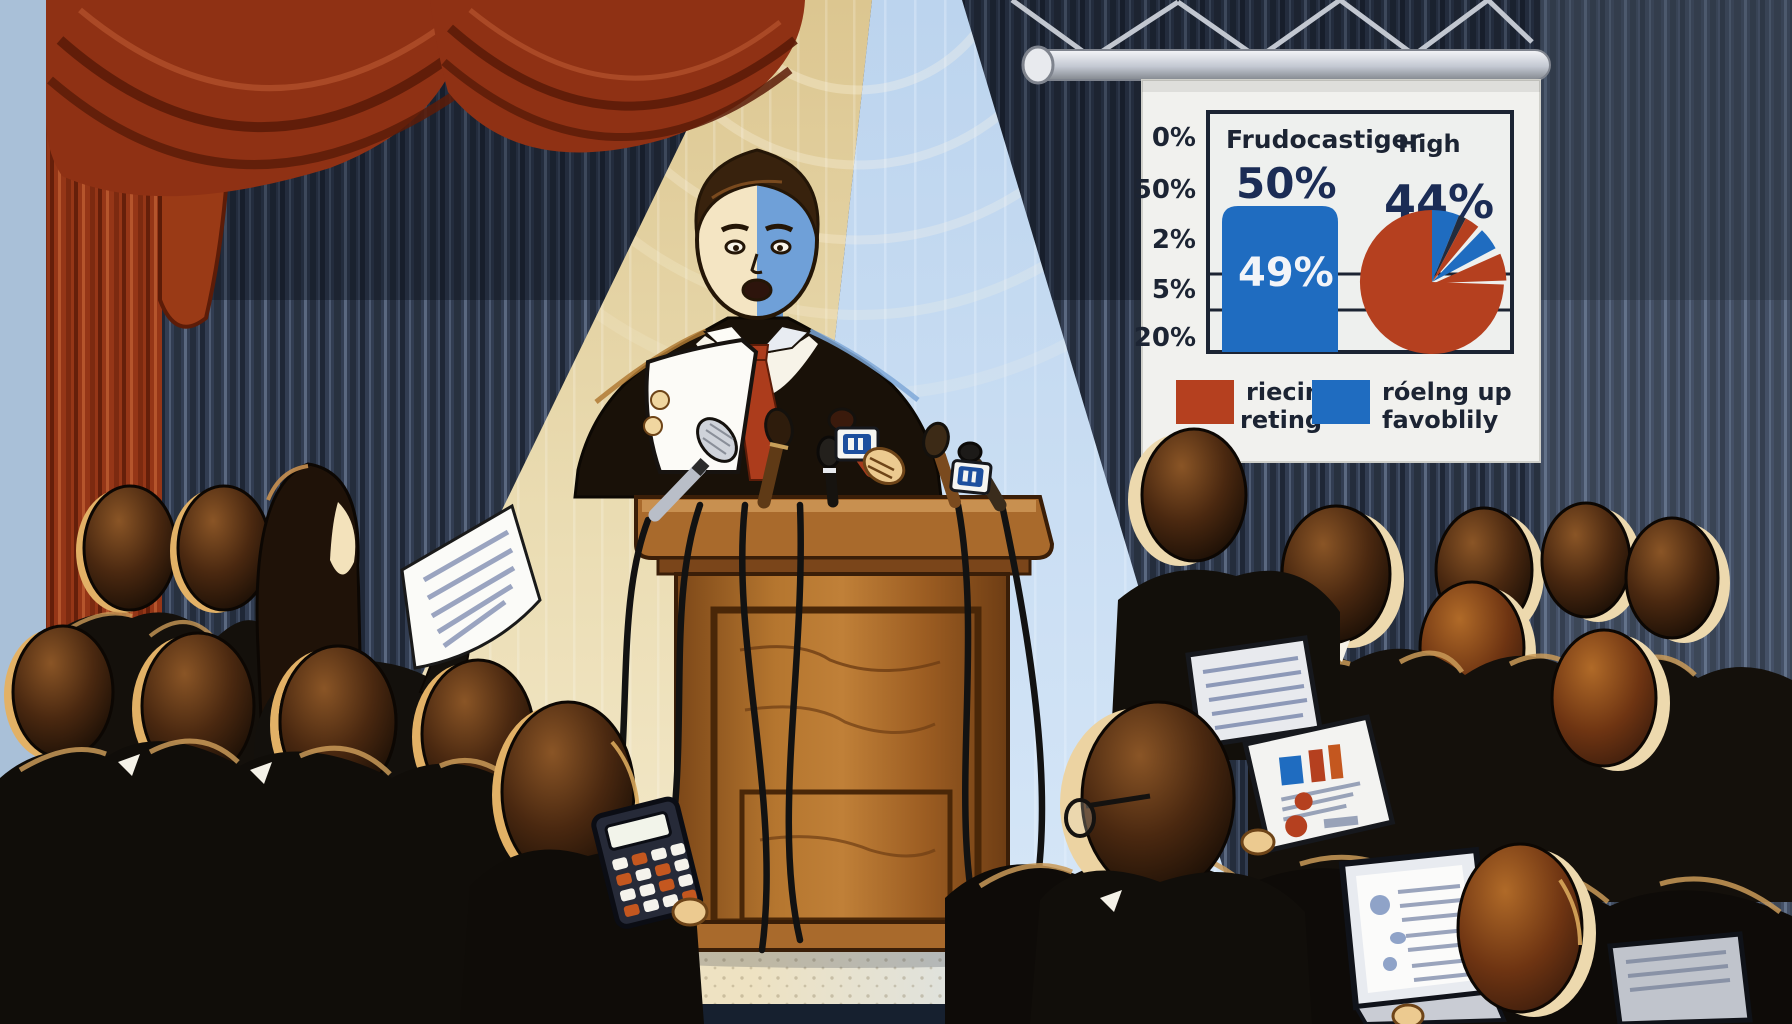  I want to click on press-release-paper, so click(471, 586).